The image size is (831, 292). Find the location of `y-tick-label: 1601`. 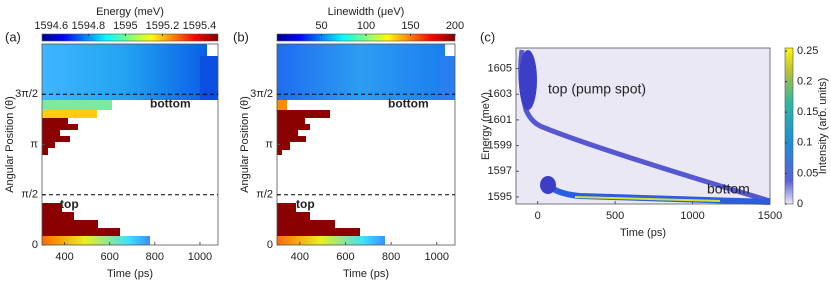

y-tick-label: 1601 is located at coordinates (500, 120).